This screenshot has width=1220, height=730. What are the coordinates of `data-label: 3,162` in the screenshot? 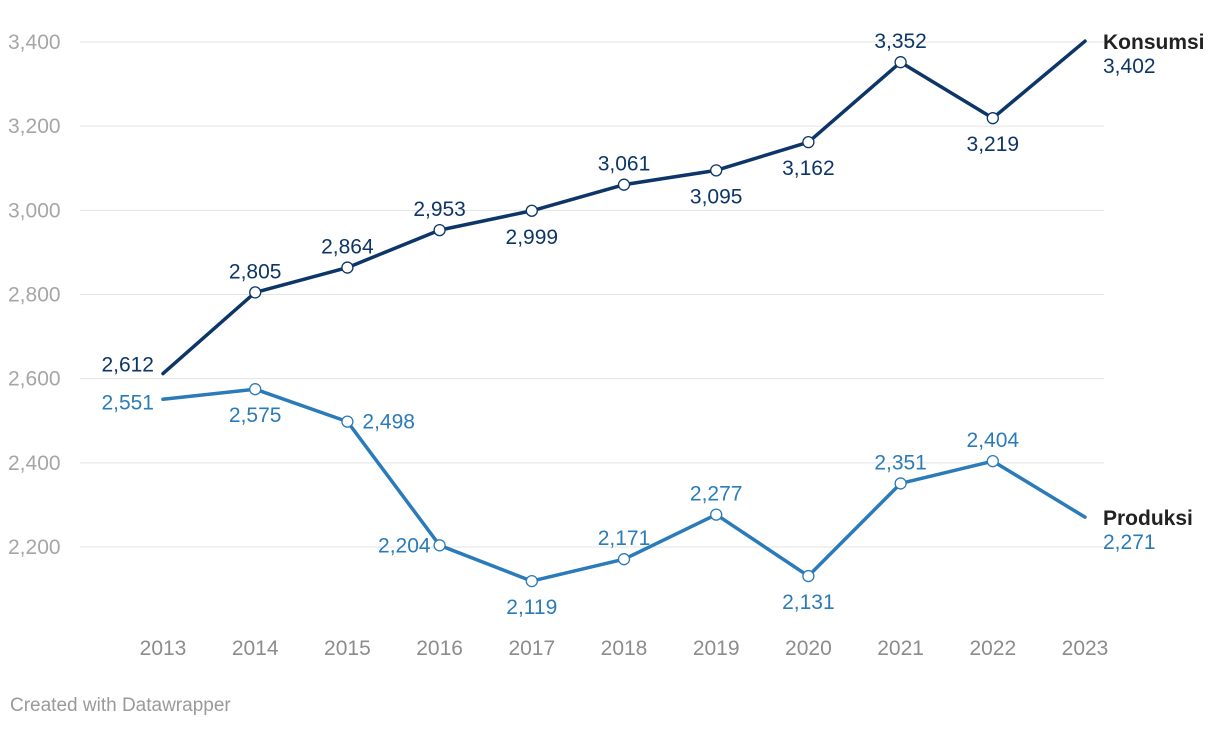 It's located at (808, 168).